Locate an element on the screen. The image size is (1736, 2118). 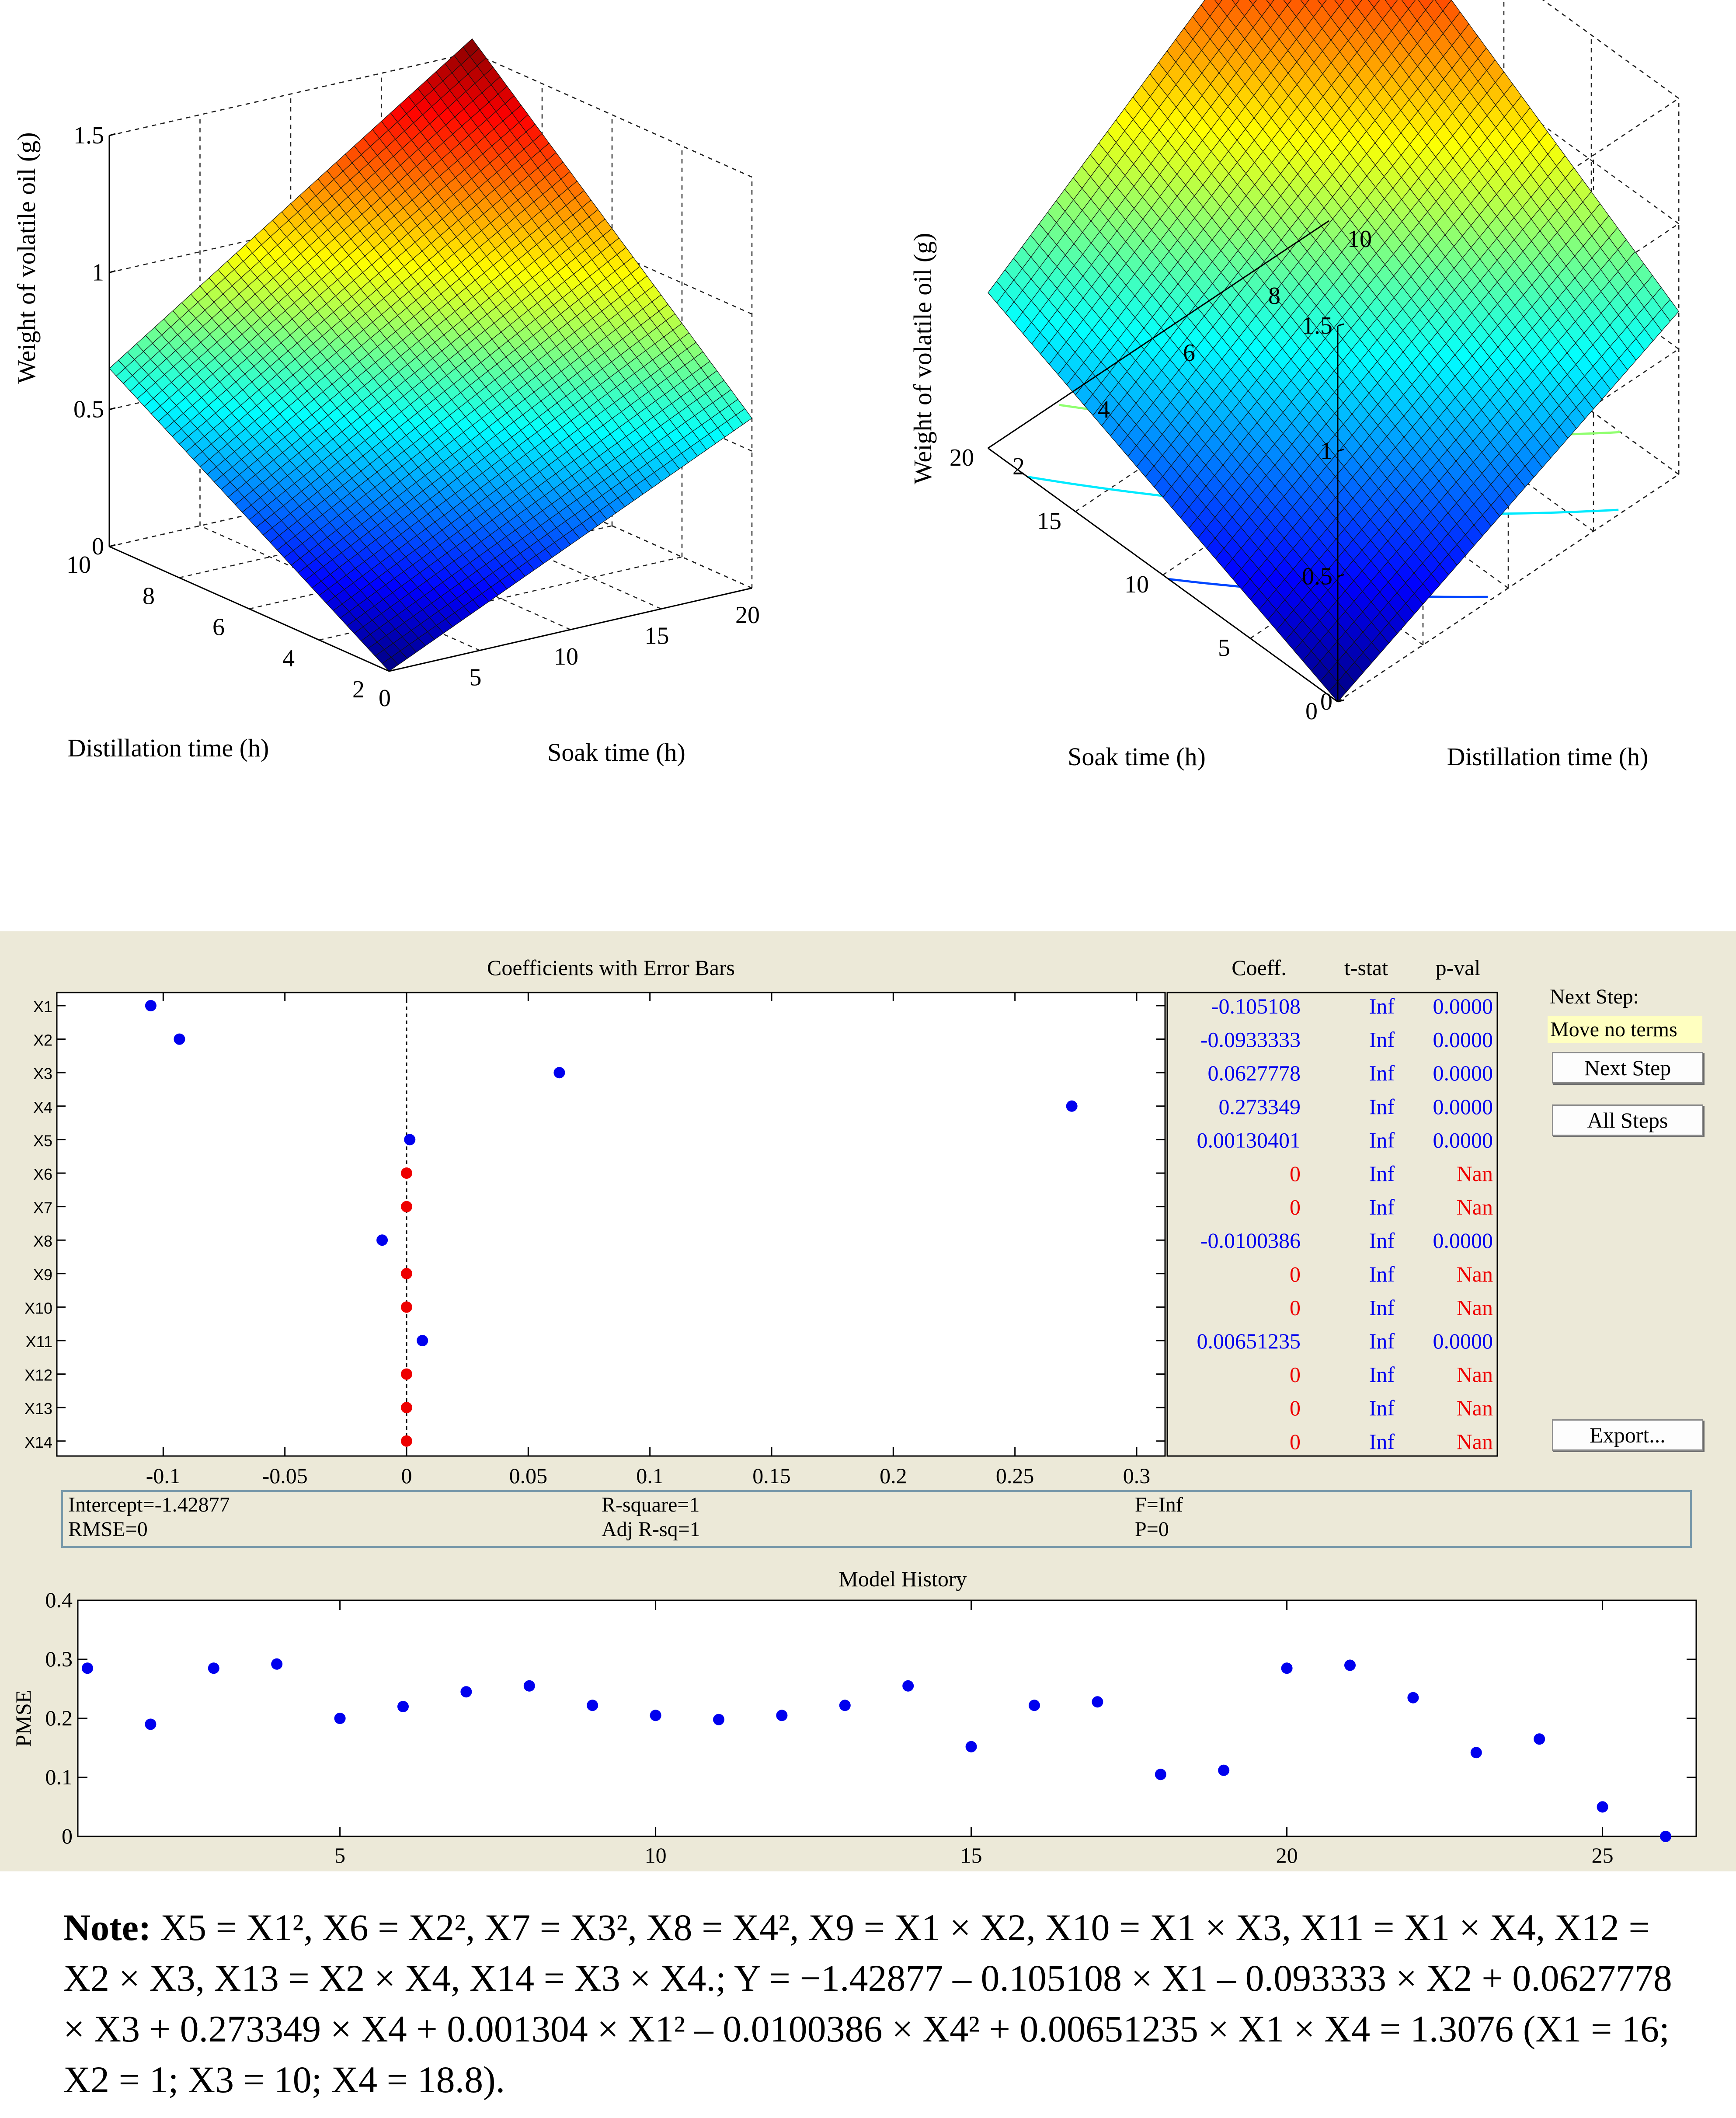
pval-cell: 0.0000 is located at coordinates (1463, 1341).